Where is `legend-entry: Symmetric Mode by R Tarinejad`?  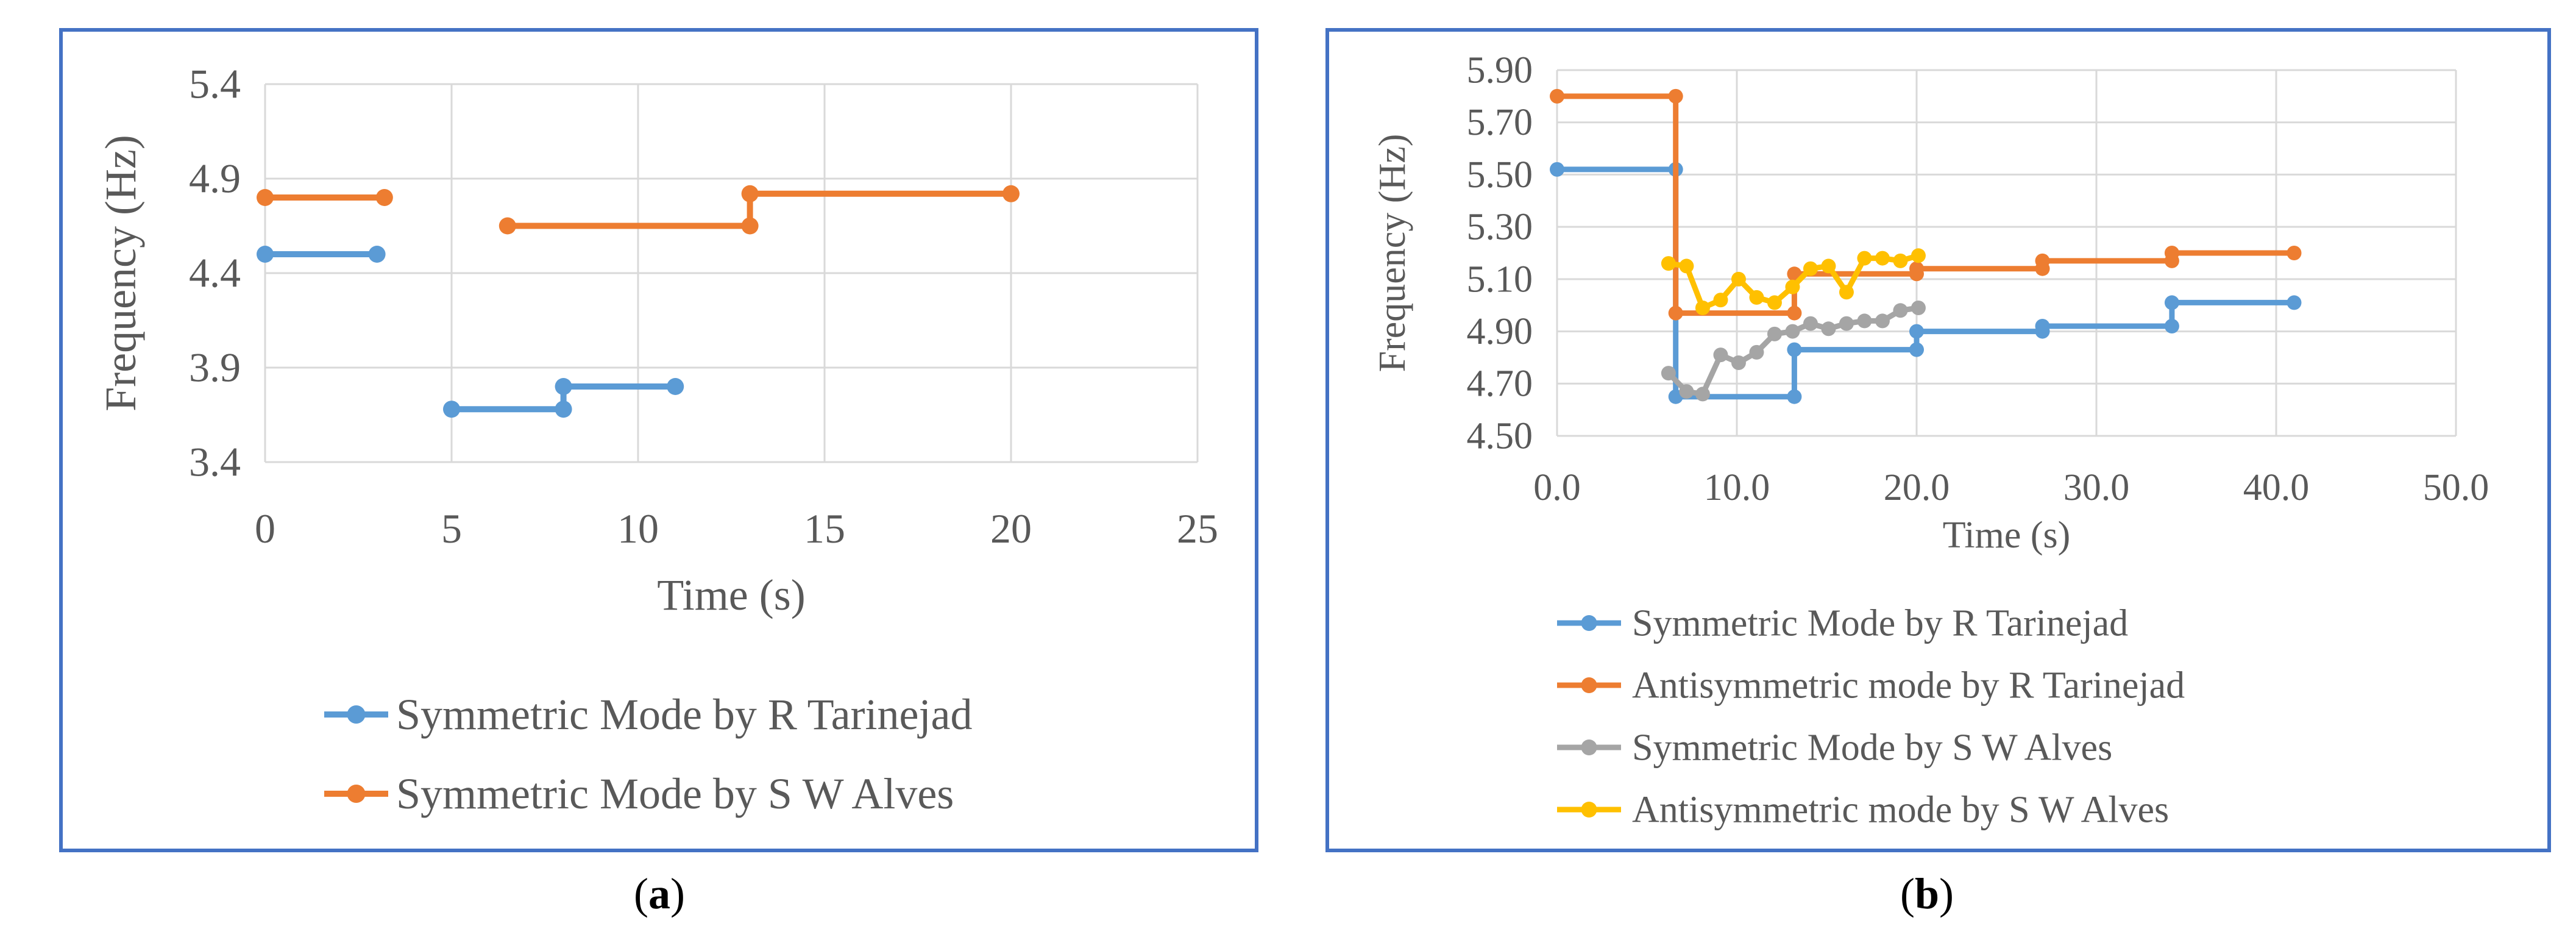 legend-entry: Symmetric Mode by R Tarinejad is located at coordinates (648, 714).